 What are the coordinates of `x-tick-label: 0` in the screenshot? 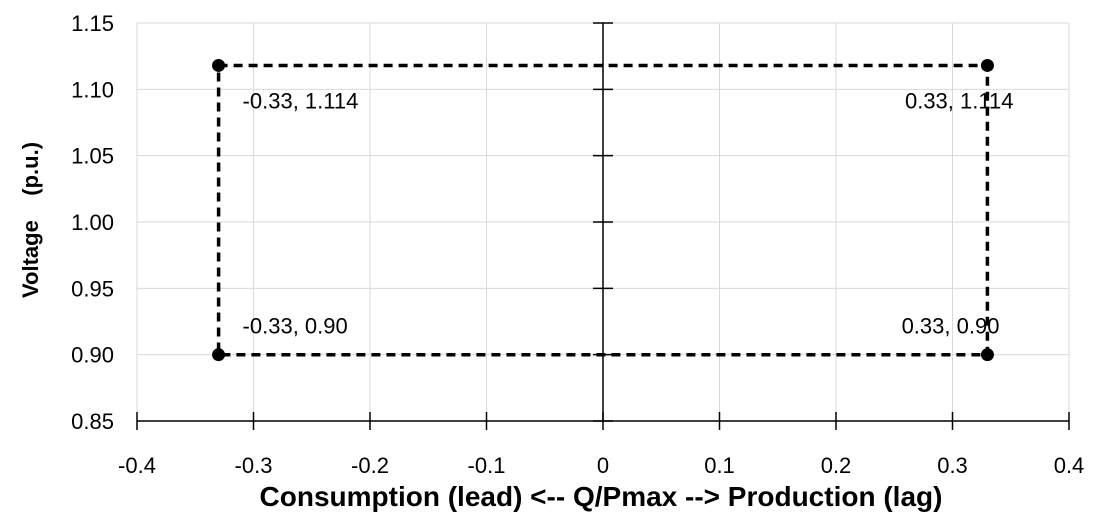 It's located at (603, 465).